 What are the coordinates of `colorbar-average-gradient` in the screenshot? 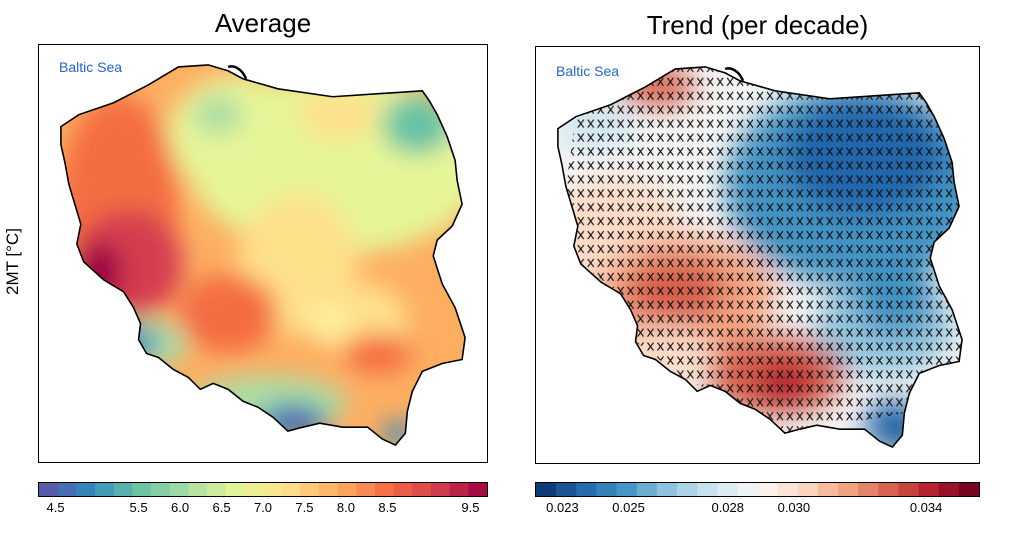 It's located at (263, 489).